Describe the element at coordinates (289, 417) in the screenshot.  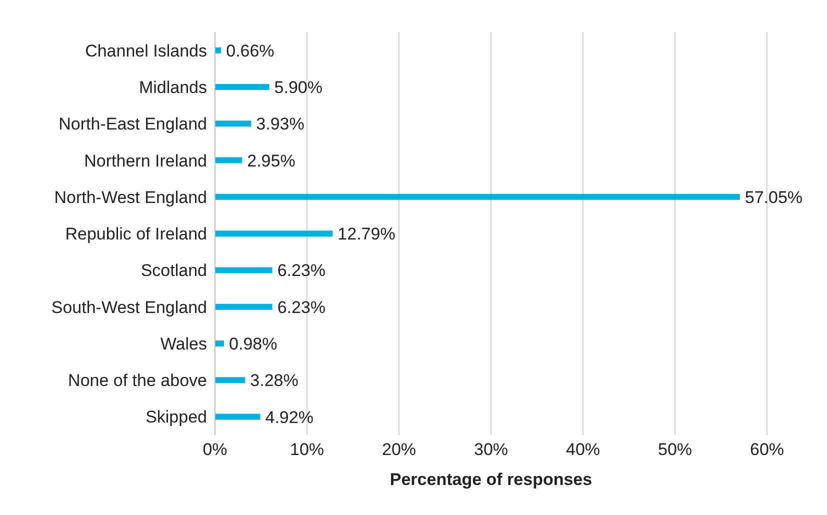
I see `data-label: 4.92%` at that location.